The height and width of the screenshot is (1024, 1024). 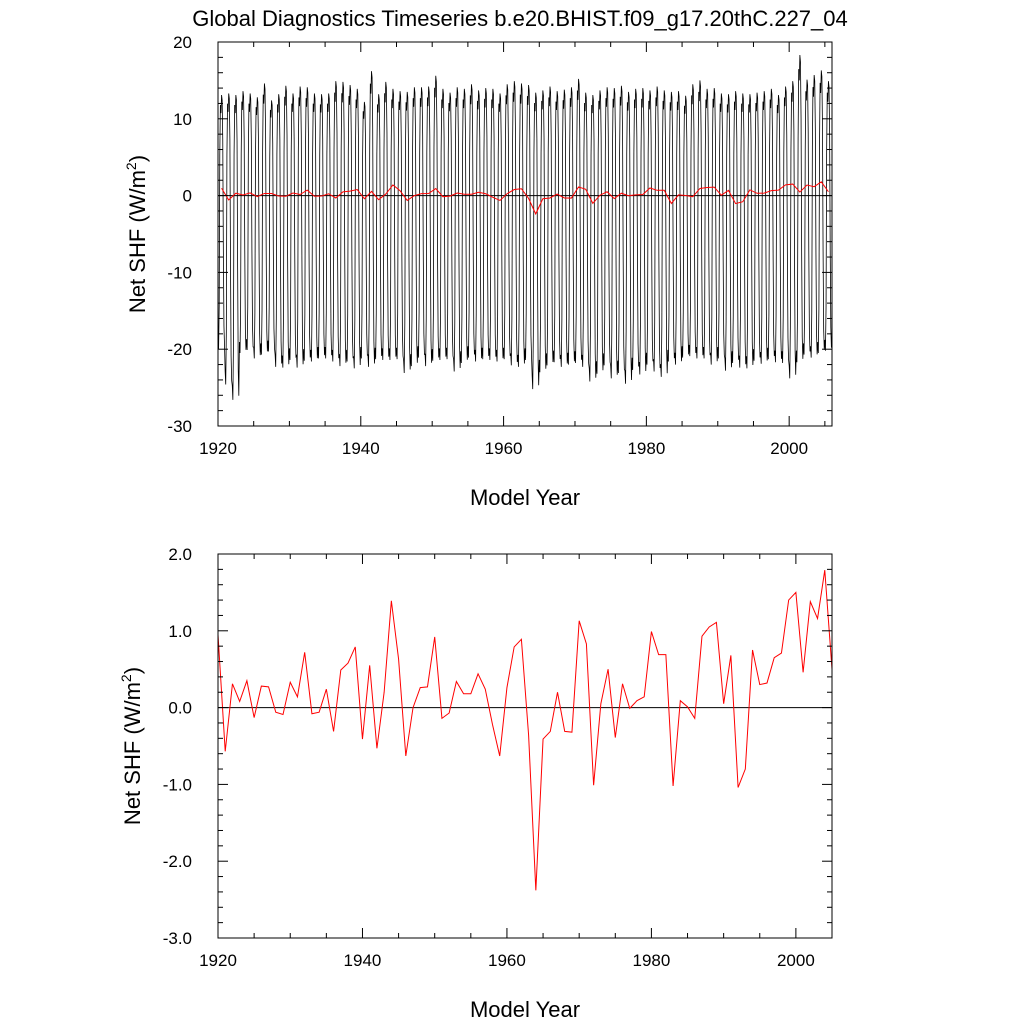 I want to click on top-annual-series-line, so click(x=525, y=198).